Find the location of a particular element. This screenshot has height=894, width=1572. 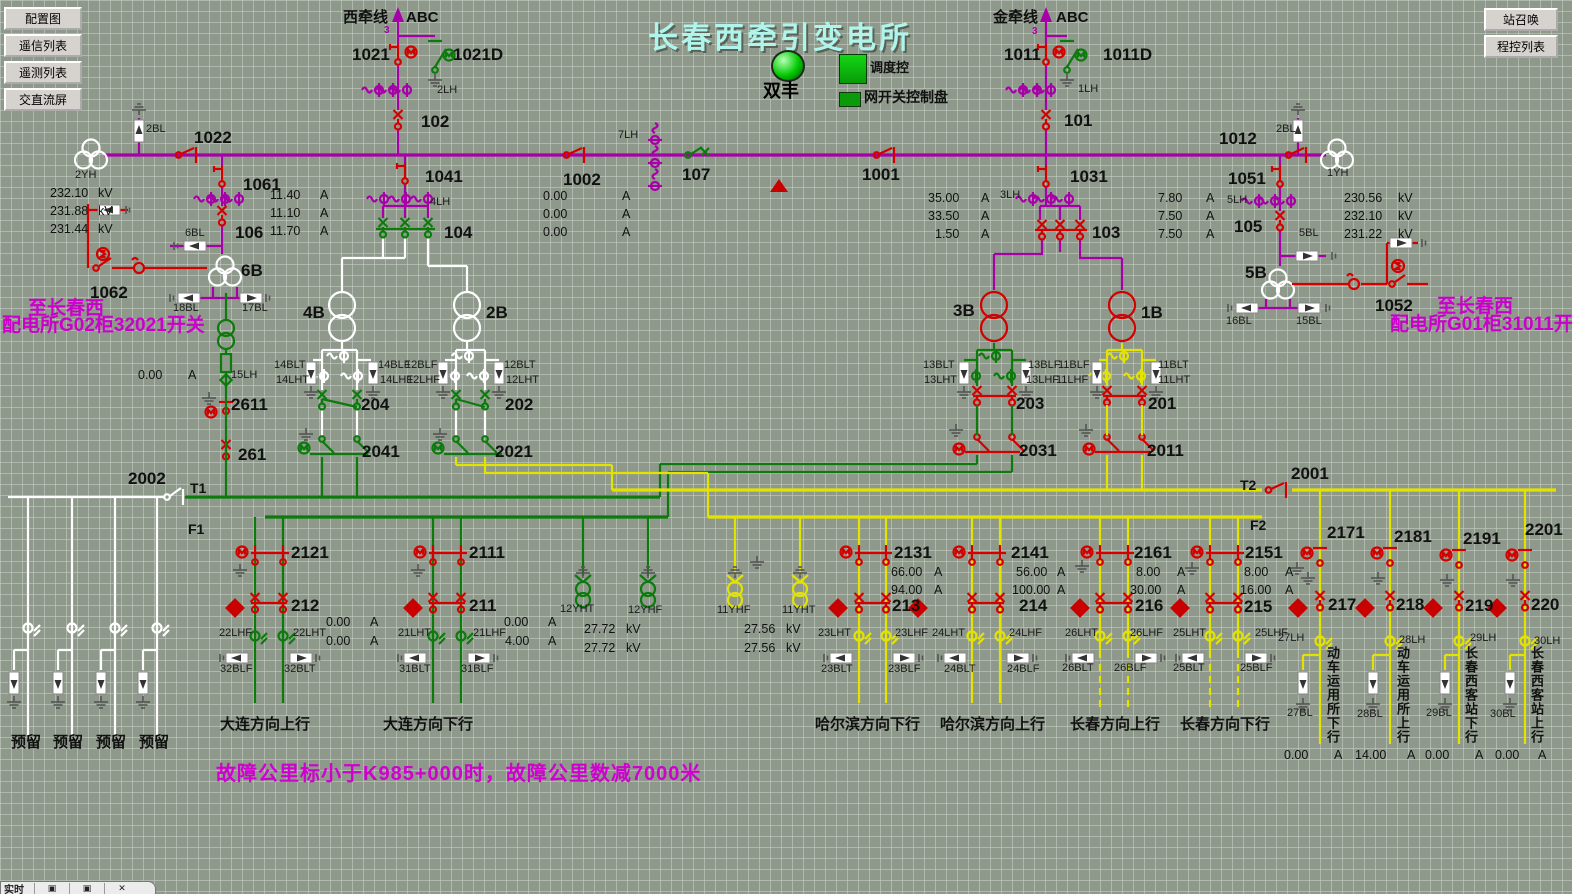

label-106: 106 is located at coordinates (249, 232).